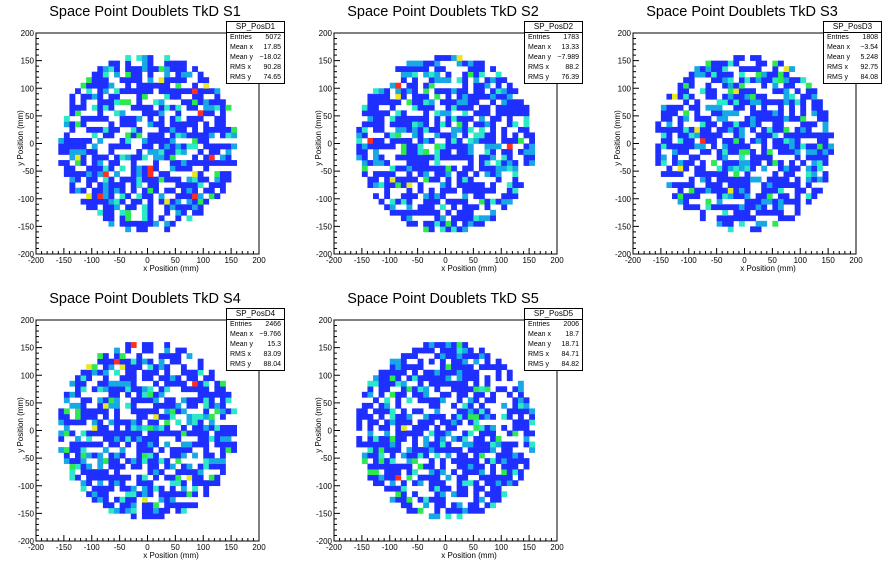  Describe the element at coordinates (744, 260) in the screenshot. I see `x-tick-label: 0` at that location.